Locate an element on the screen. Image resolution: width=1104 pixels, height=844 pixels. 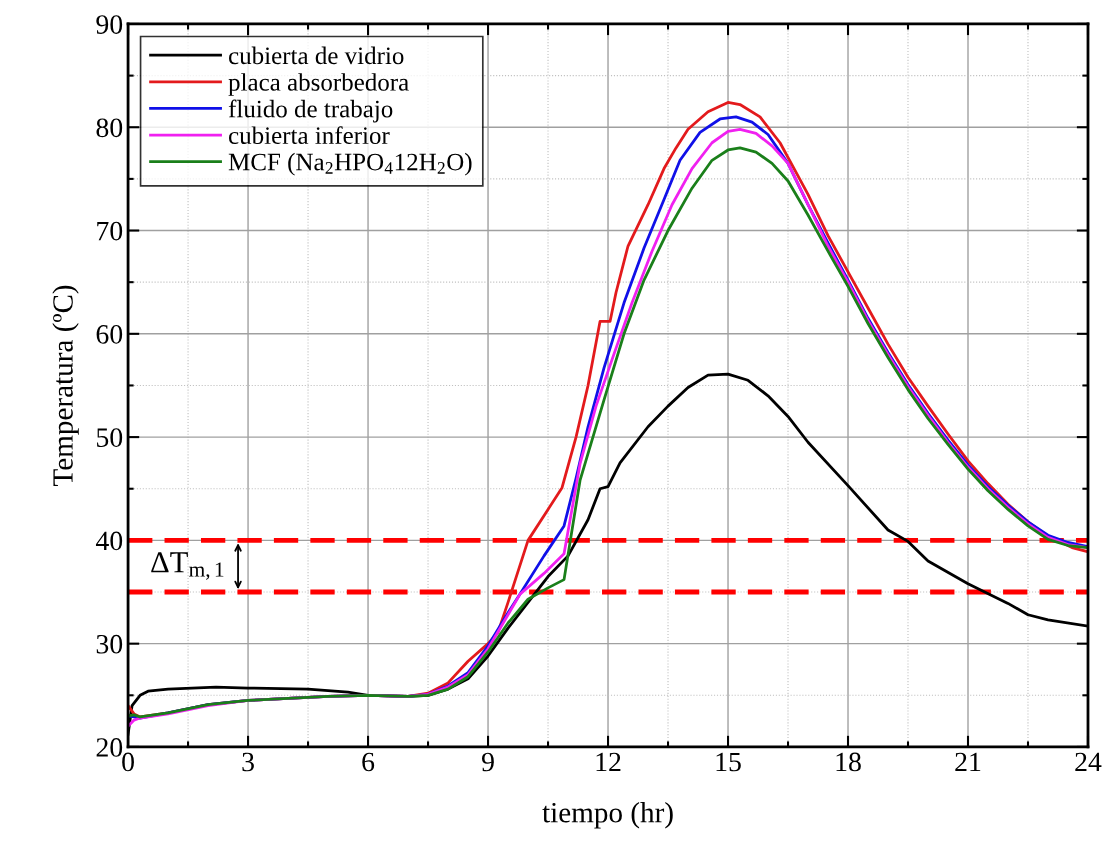
y-tick-label: 90 is located at coordinates (109, 24).